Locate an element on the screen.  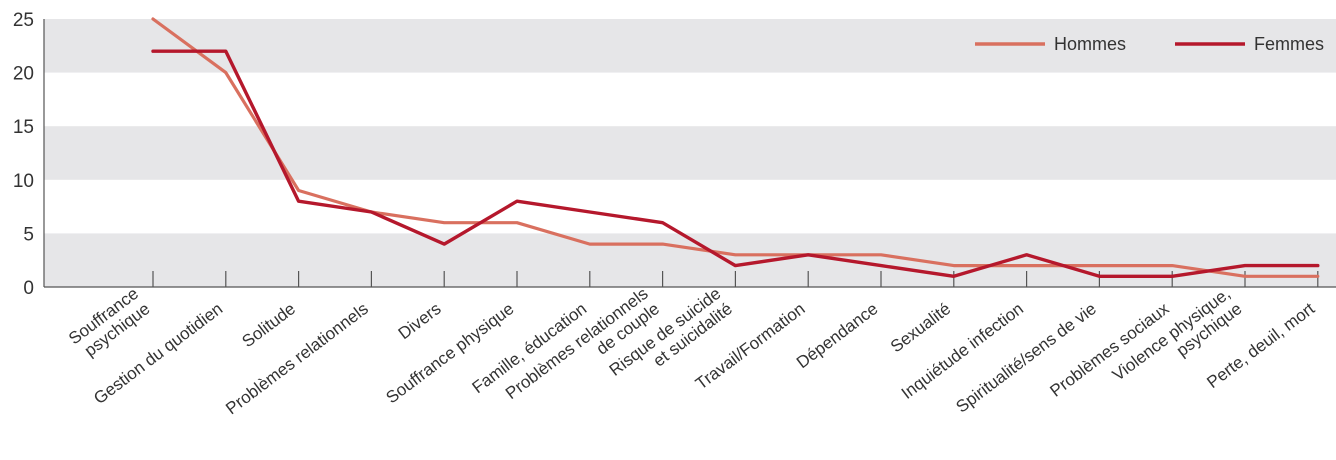
x-category-label-line: Souffrance physique is located at coordinates (449, 353).